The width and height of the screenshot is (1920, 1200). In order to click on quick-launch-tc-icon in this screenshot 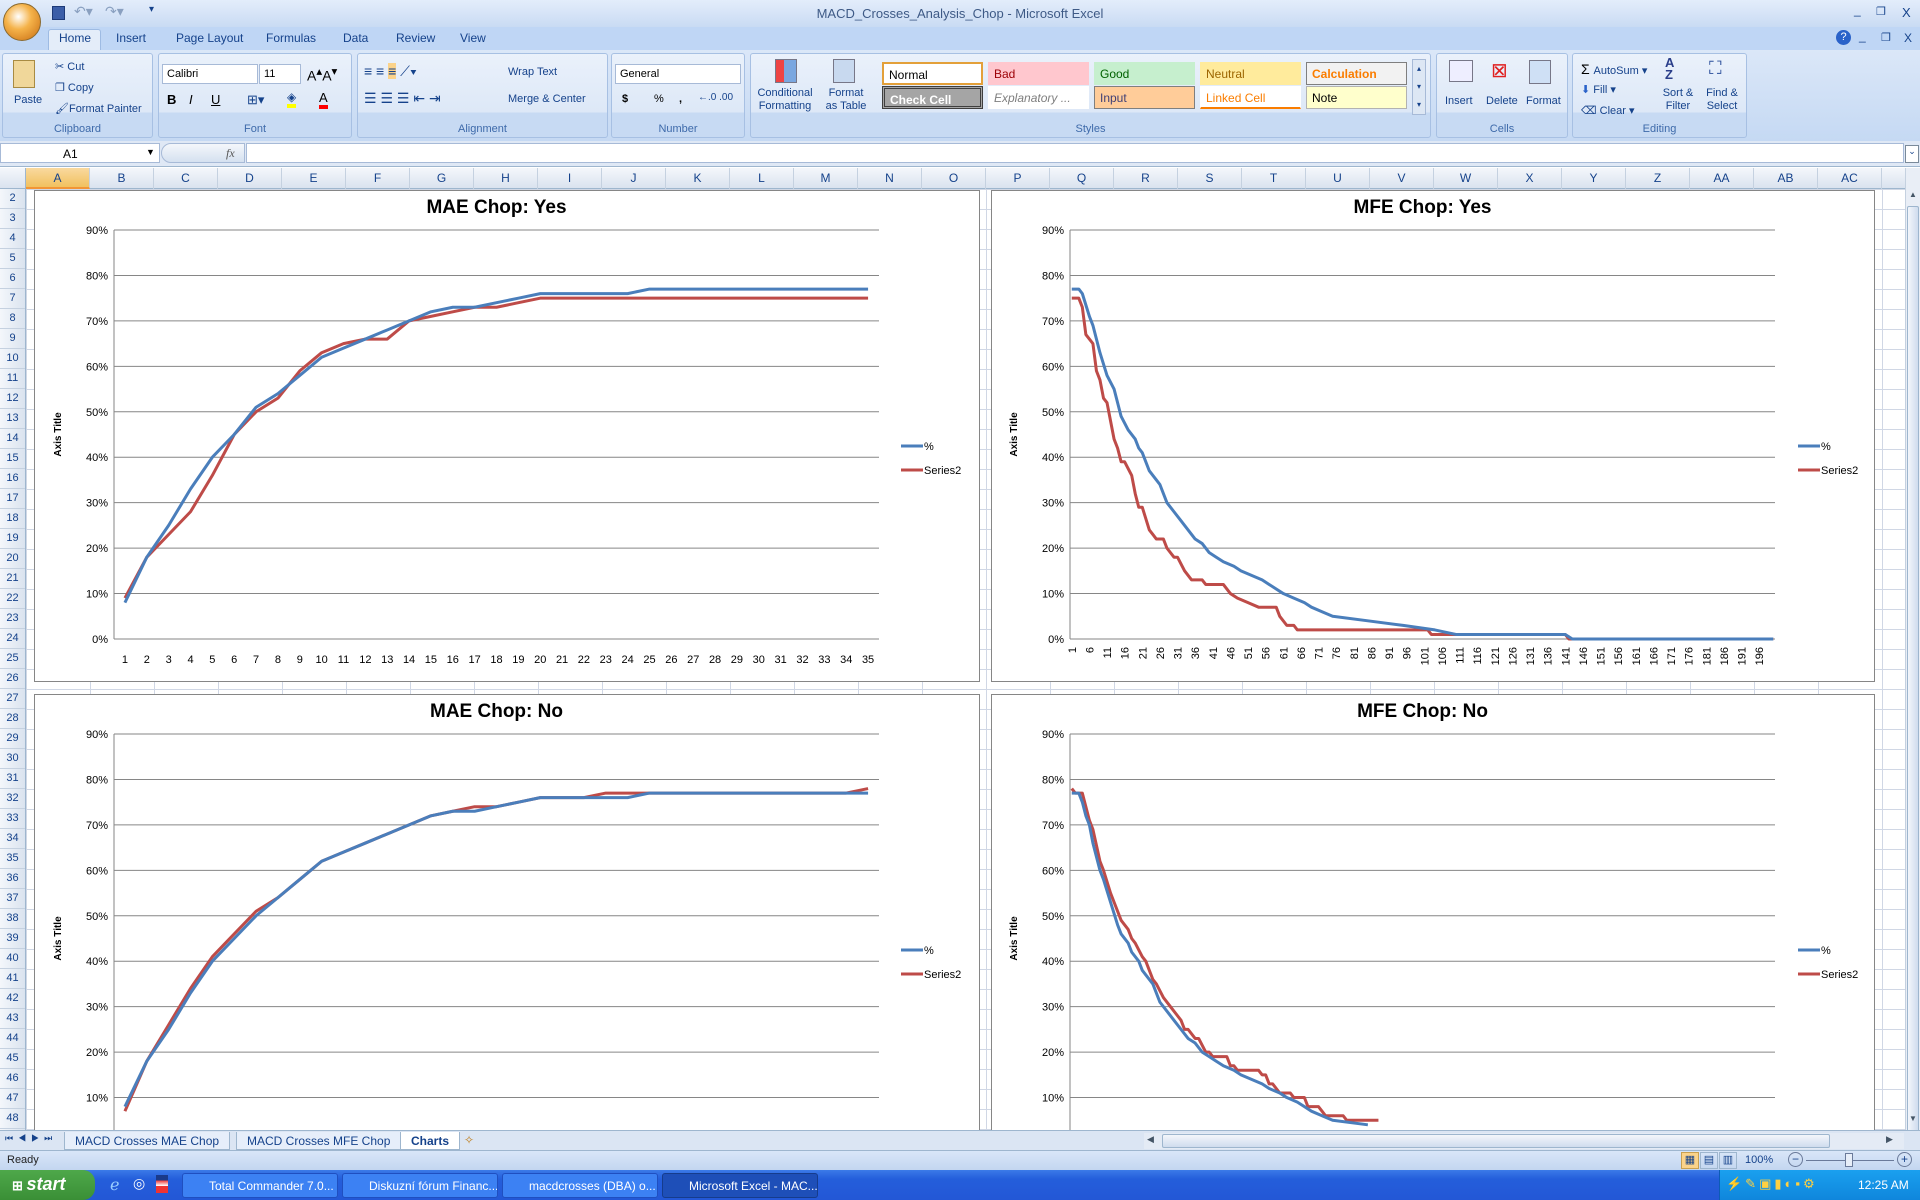, I will do `click(162, 1184)`.